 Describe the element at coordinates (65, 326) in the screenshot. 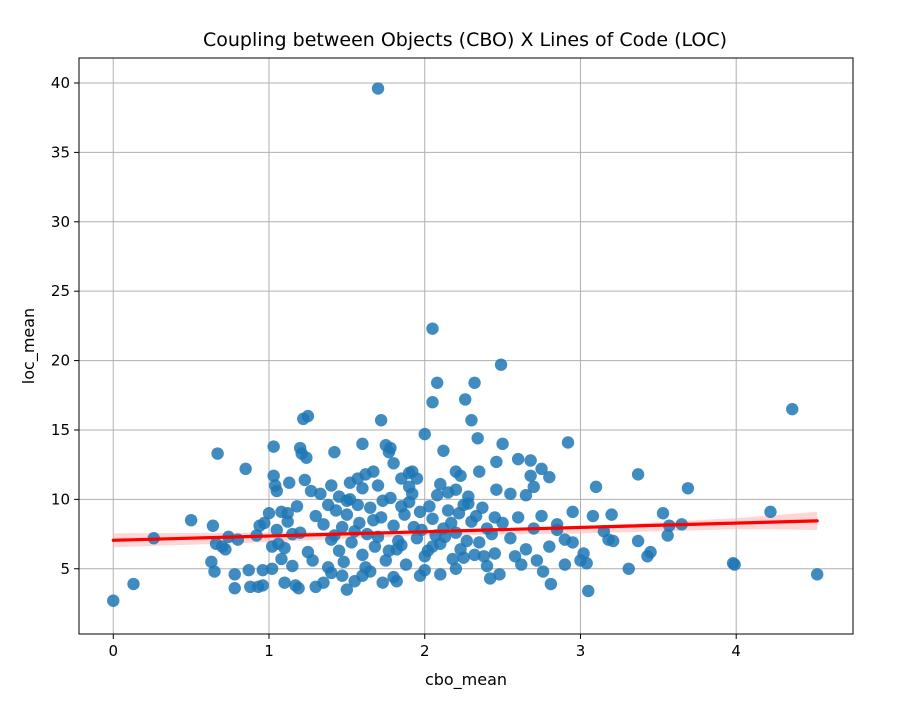

I see `y-axis-ticks: 5 10 15 20 25 30 35 40` at that location.